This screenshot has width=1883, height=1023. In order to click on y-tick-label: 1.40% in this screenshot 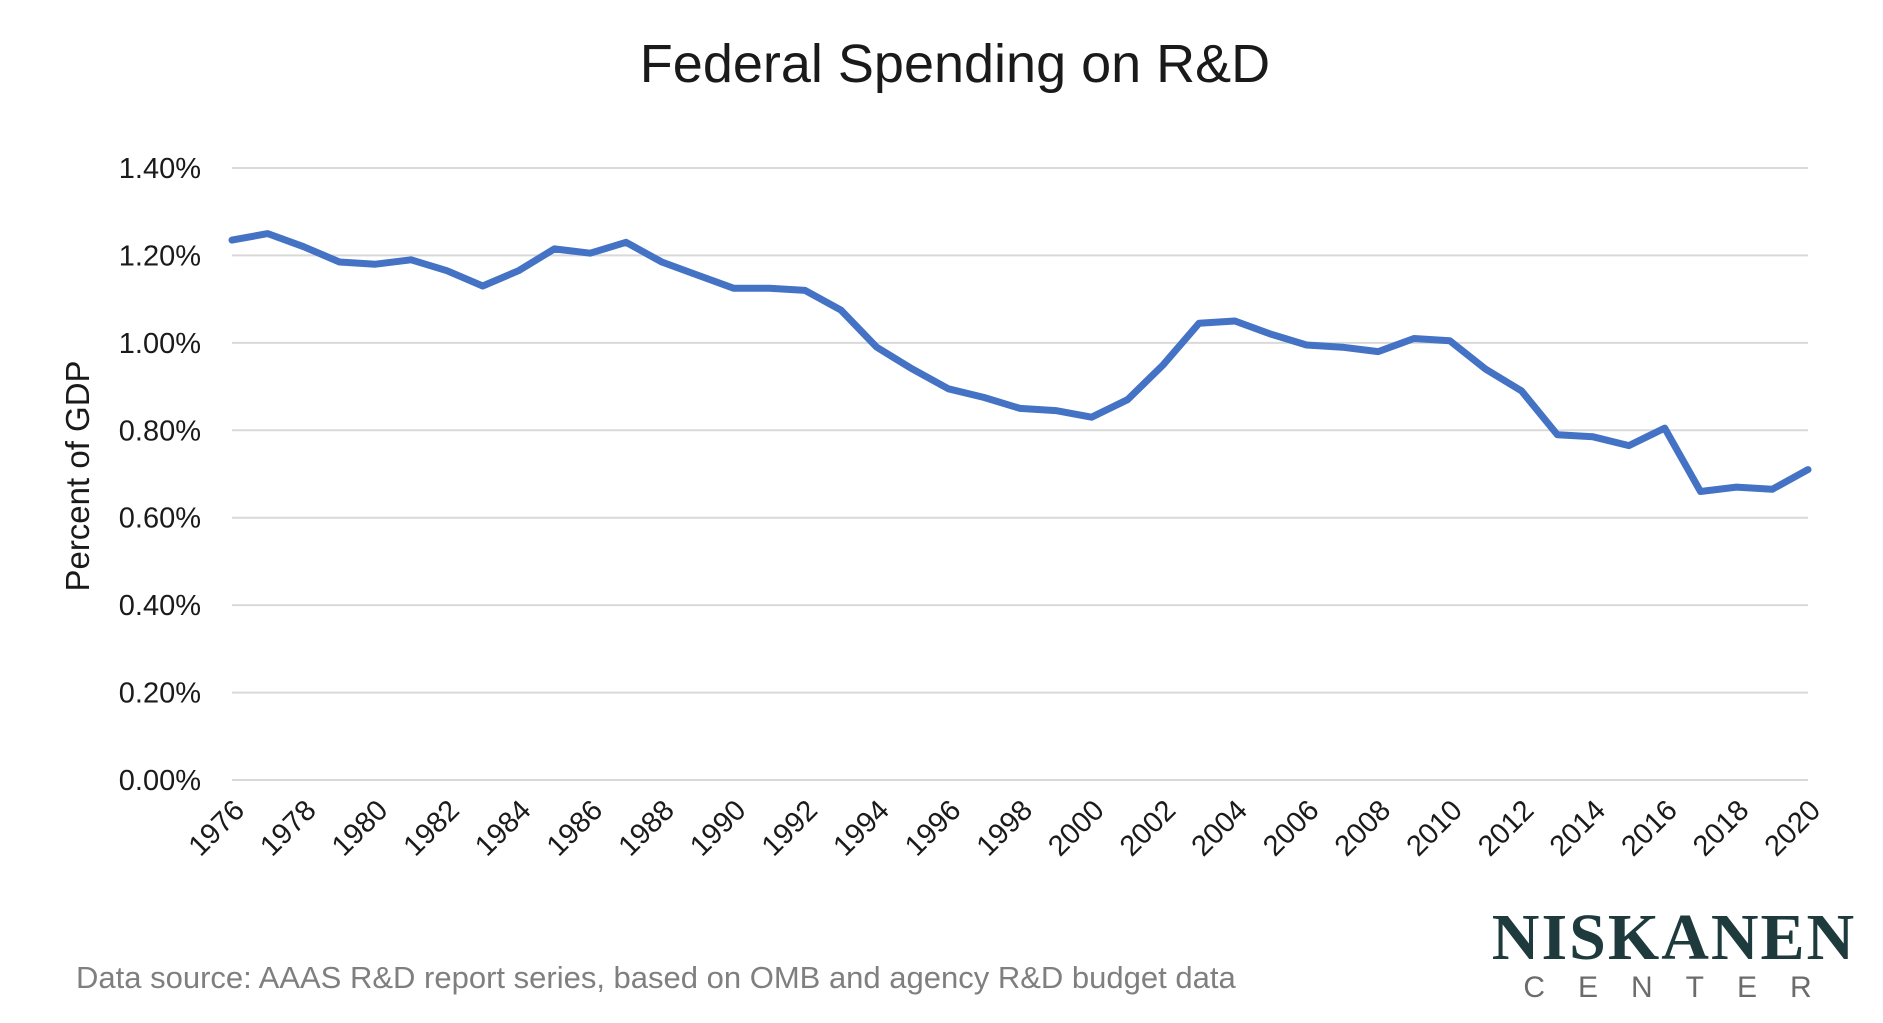, I will do `click(160, 169)`.